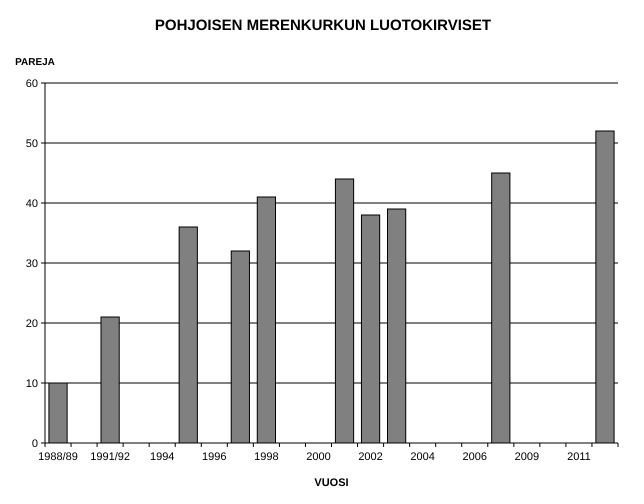 The width and height of the screenshot is (644, 504). What do you see at coordinates (32, 204) in the screenshot?
I see `y-tick-label: 40` at bounding box center [32, 204].